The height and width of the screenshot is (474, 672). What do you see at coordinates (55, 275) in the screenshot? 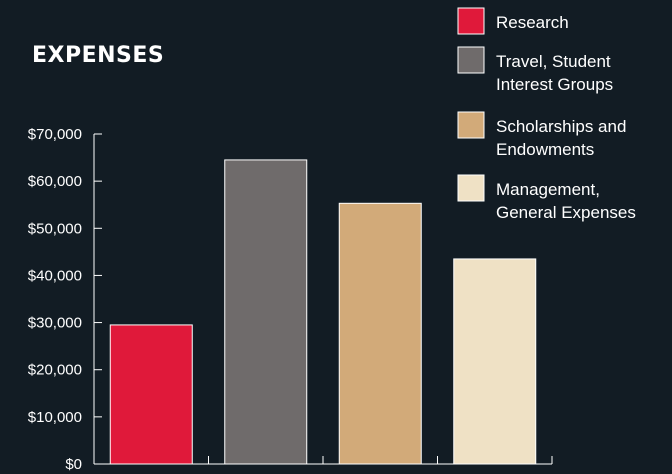
I see `y-tick-label: $40,000` at bounding box center [55, 275].